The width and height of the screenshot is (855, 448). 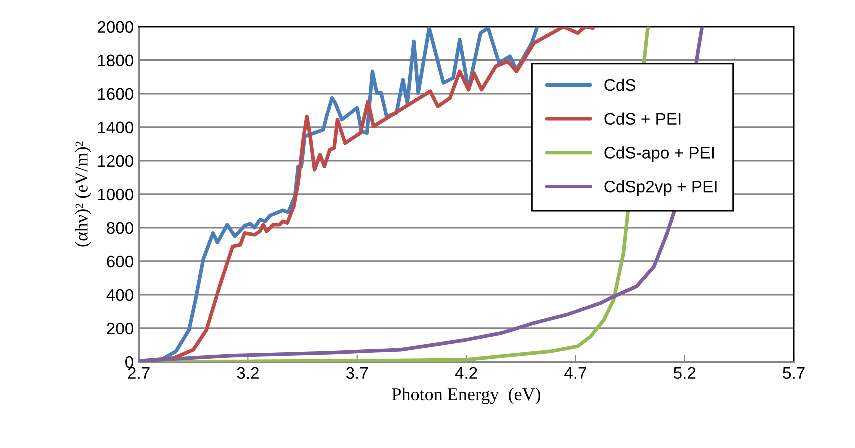 I want to click on y-tick-label: 200, so click(x=120, y=328).